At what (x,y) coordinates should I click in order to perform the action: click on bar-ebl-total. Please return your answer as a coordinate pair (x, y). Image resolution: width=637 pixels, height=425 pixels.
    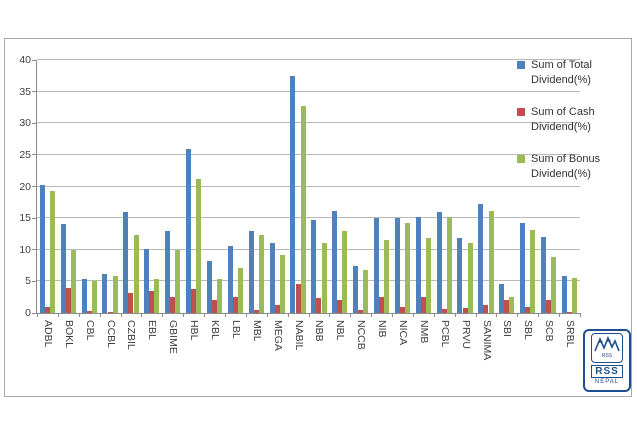
    Looking at the image, I should click on (147, 280).